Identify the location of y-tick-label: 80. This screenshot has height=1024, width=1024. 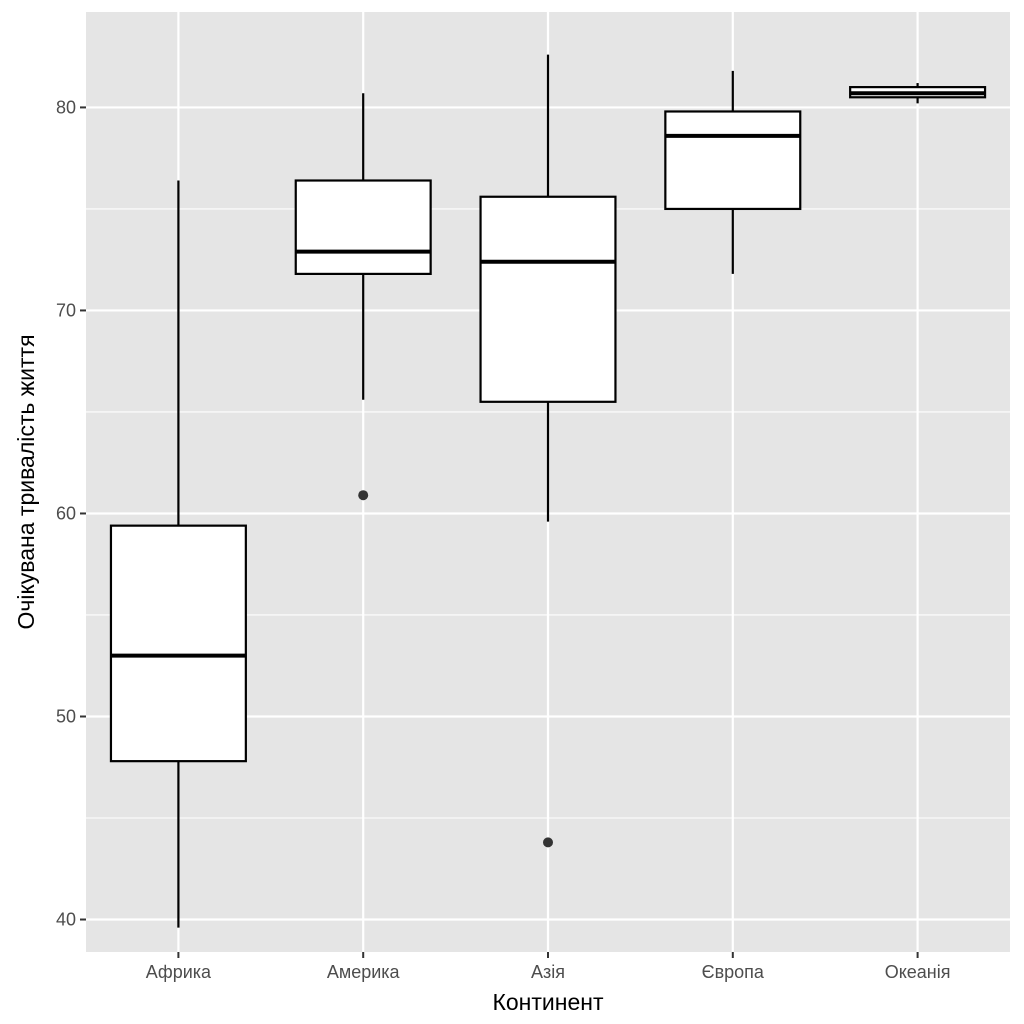
(66, 107).